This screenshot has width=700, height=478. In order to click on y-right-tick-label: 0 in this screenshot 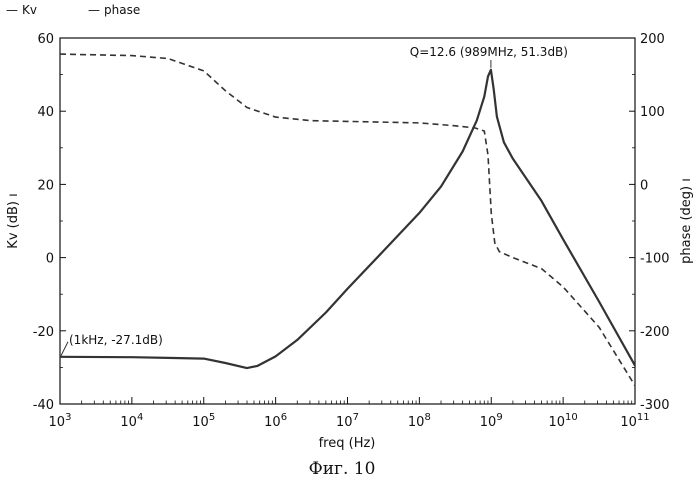, I will do `click(644, 185)`.